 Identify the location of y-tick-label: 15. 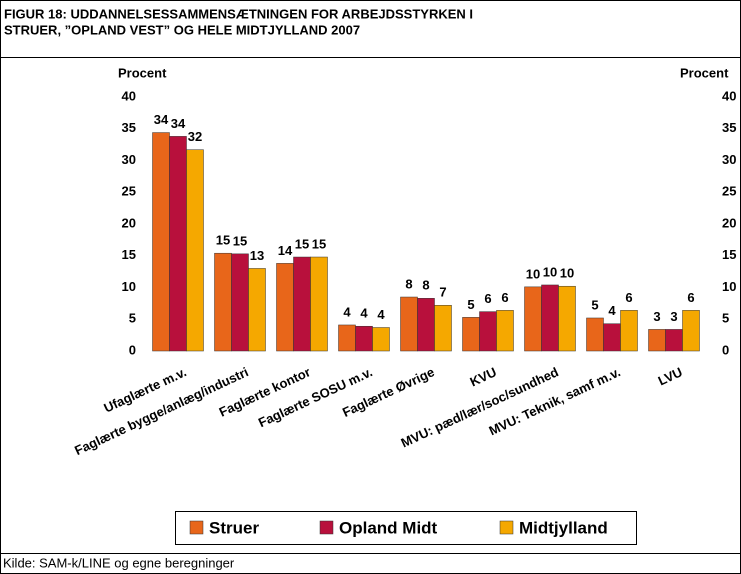
(129, 254).